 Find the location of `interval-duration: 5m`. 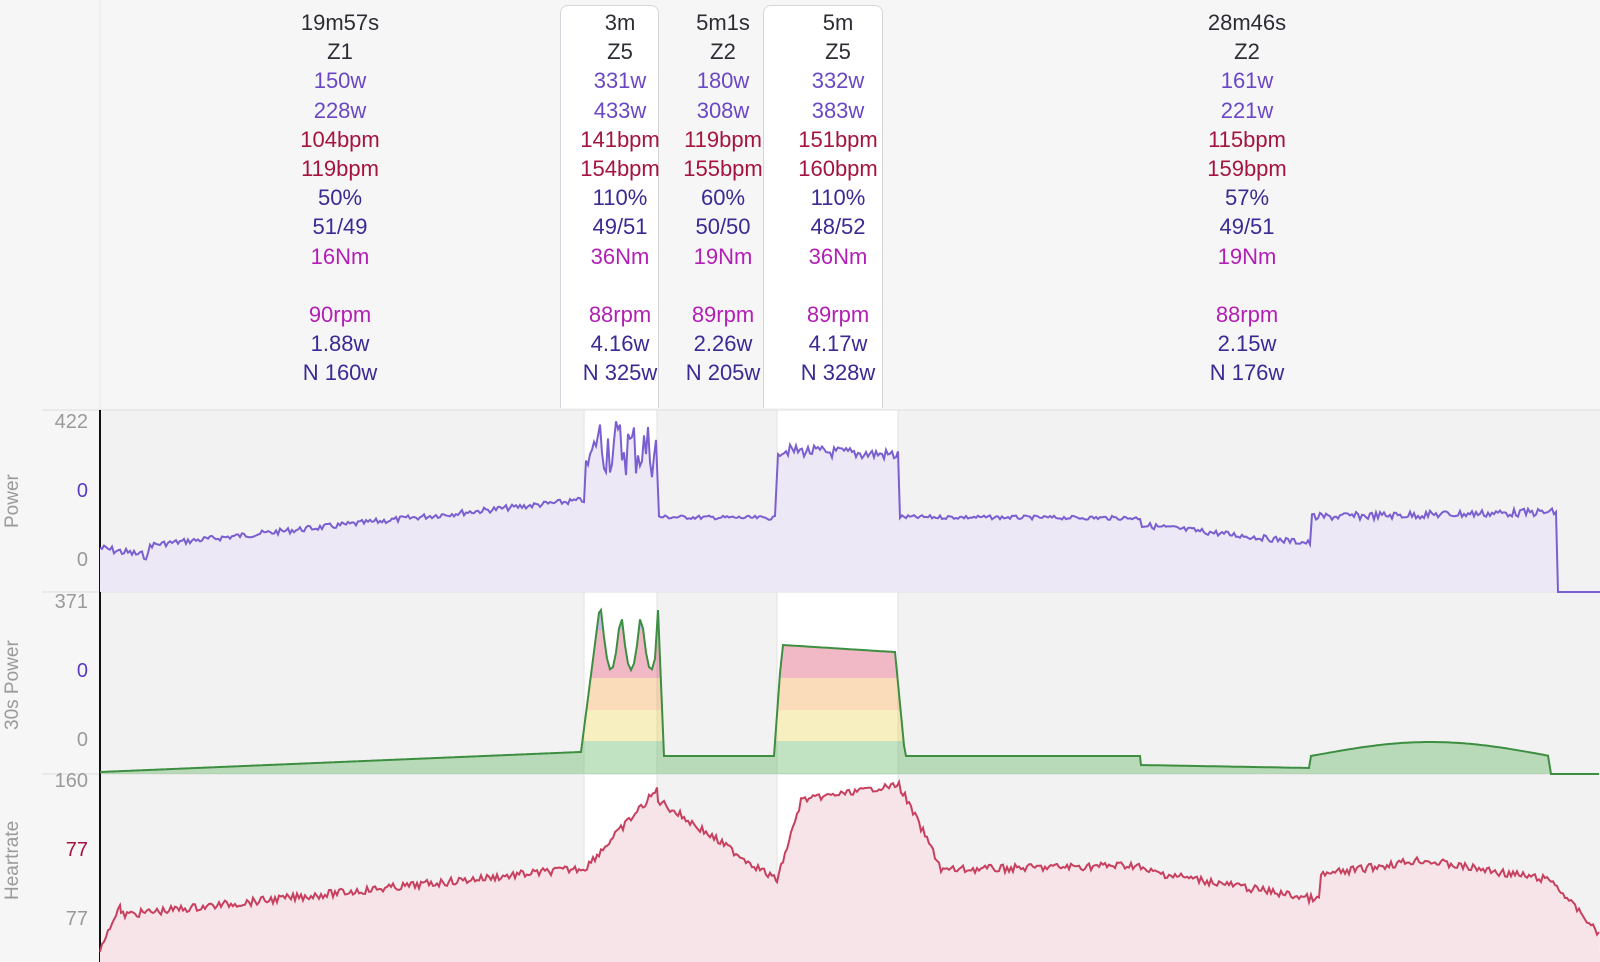

interval-duration: 5m is located at coordinates (838, 22).